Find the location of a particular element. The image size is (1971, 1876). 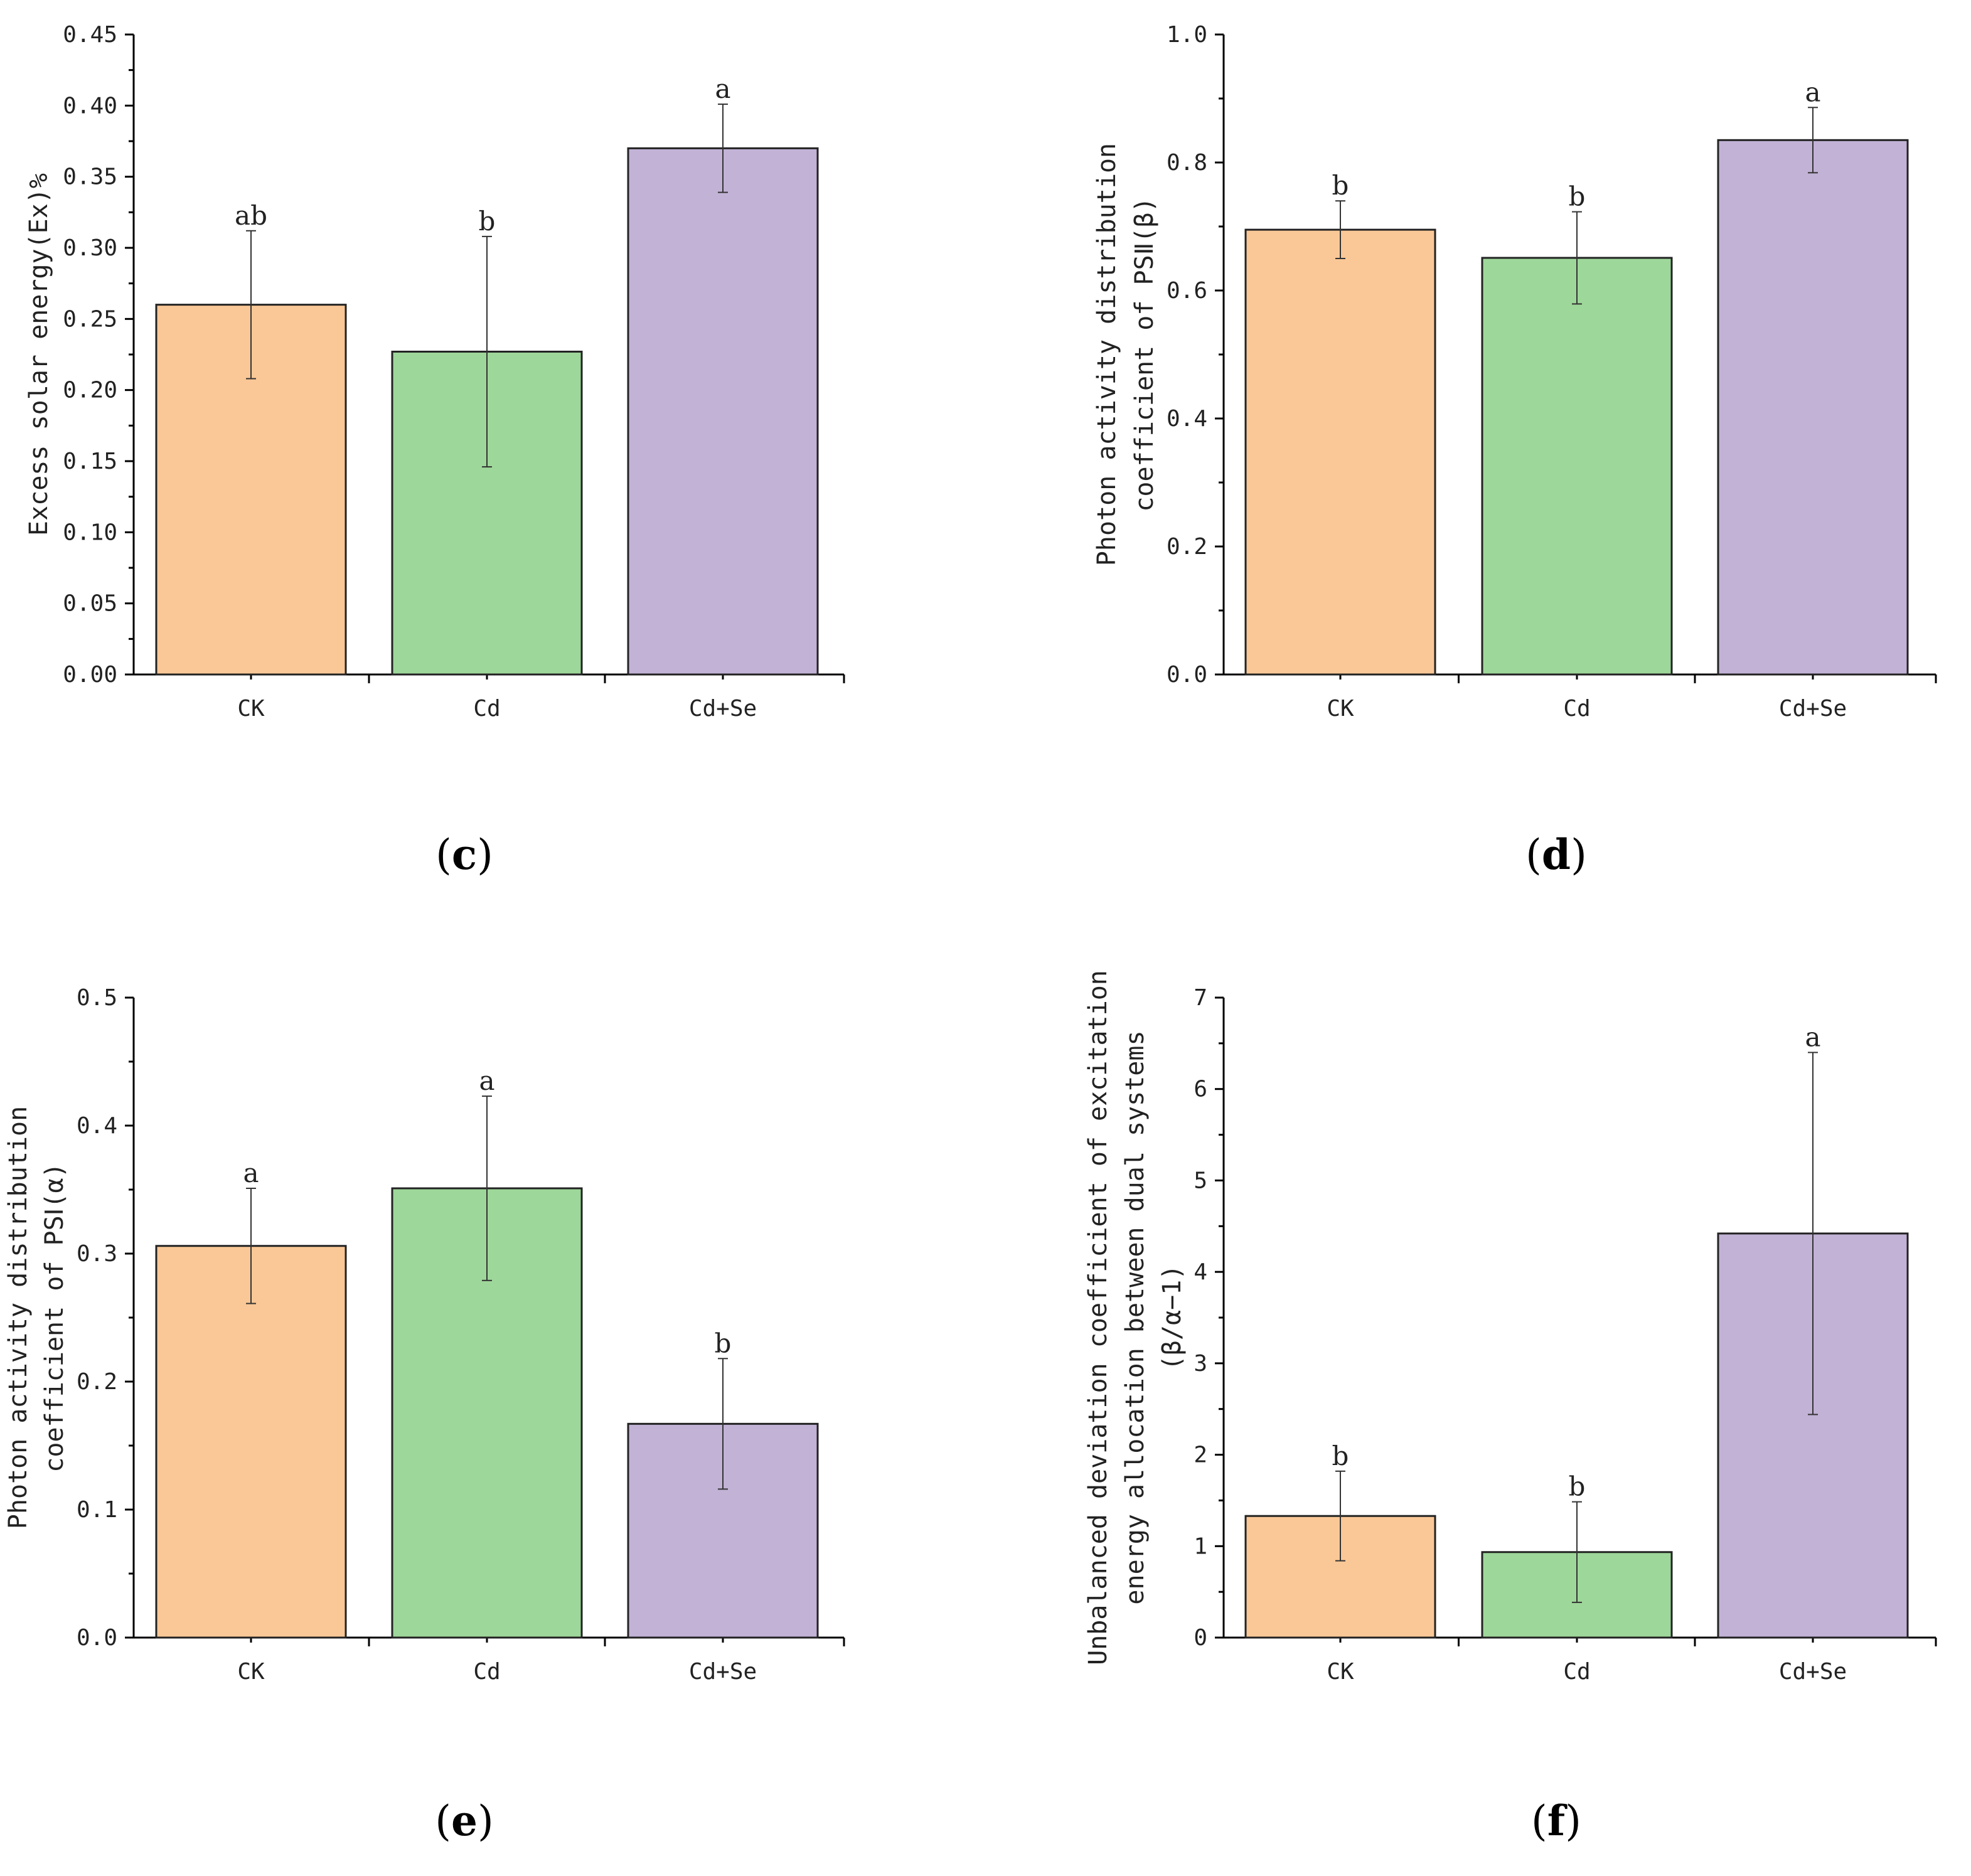

y-tick-label: 0.15 is located at coordinates (90, 461).